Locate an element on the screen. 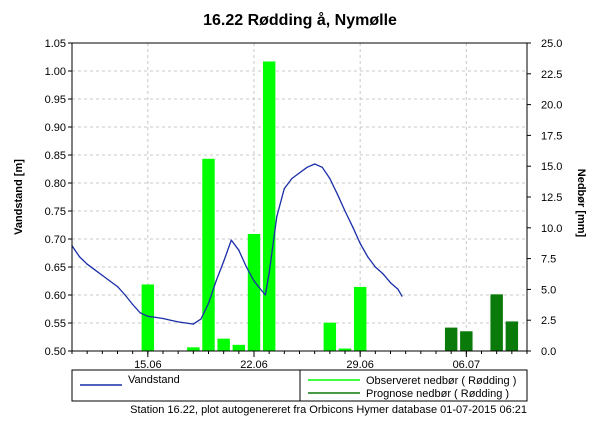  y-tick-label-left: 0.65 is located at coordinates (55, 268).